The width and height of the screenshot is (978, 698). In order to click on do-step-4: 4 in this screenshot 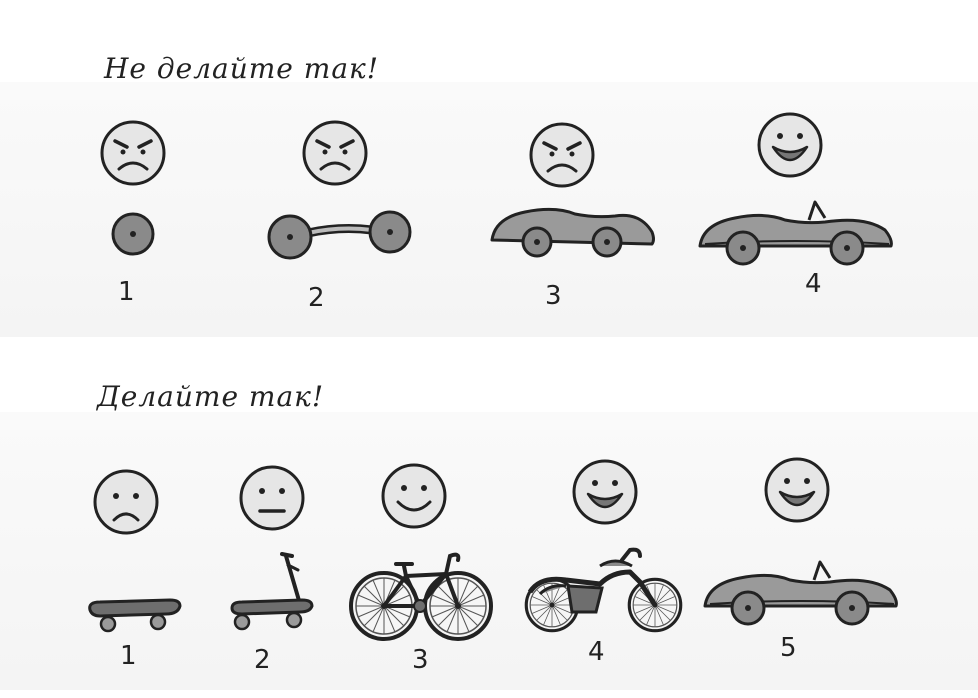, I will do `click(603, 563)`.